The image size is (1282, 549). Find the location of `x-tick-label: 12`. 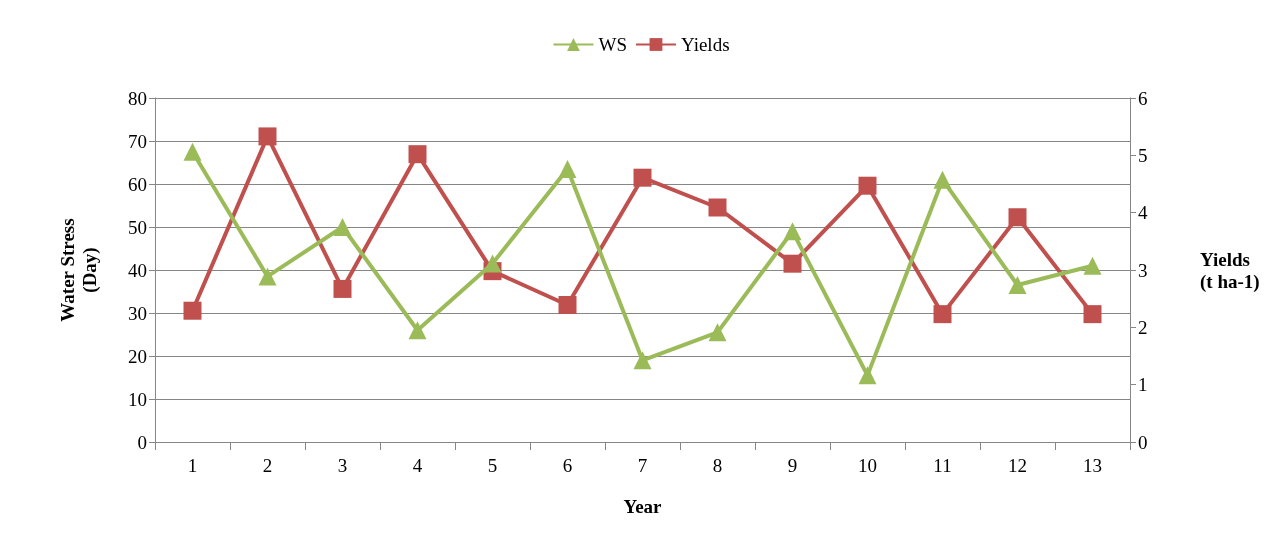

x-tick-label: 12 is located at coordinates (1017, 465).